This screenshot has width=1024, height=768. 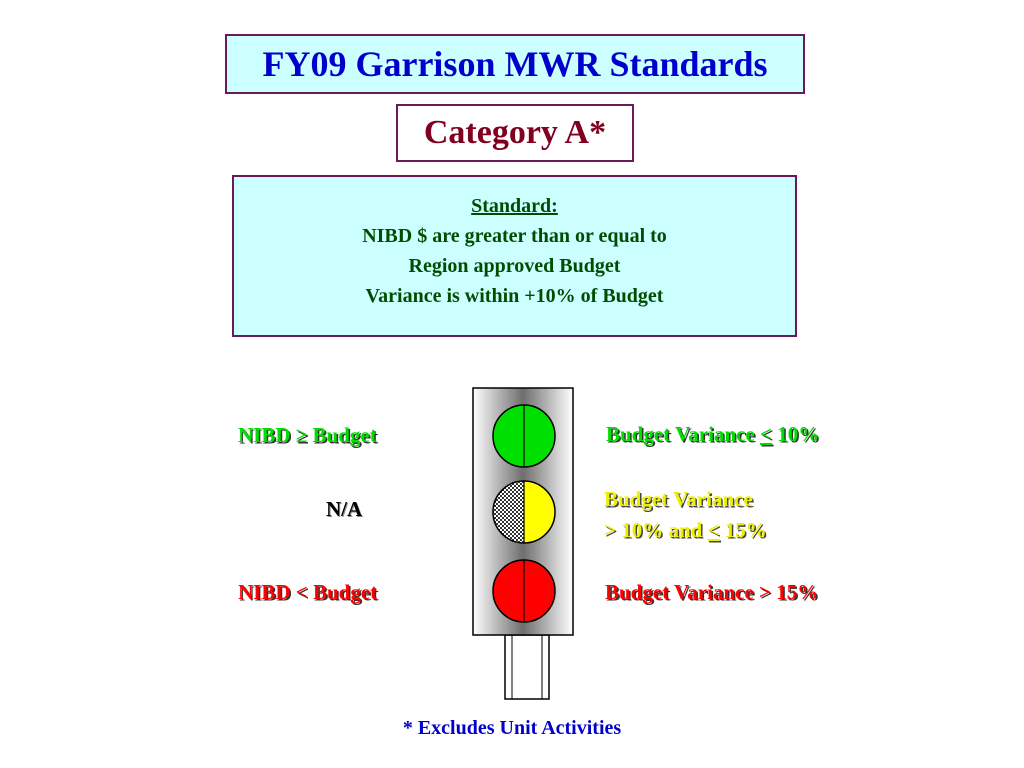 I want to click on right-label-yellow-line2: > 10% and < 15%, so click(x=685, y=530).